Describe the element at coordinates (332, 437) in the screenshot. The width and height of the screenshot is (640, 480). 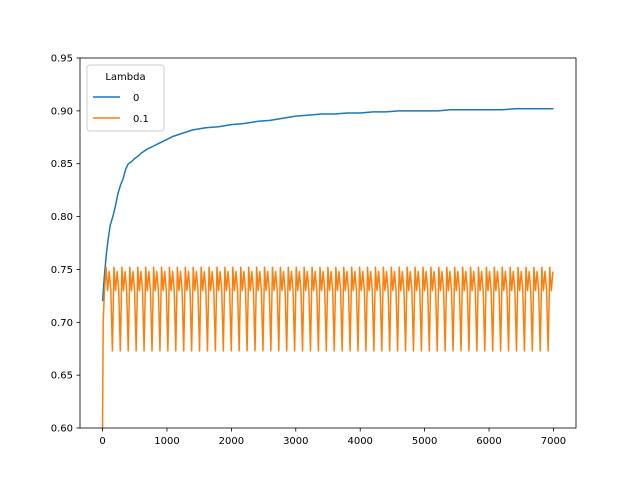
I see `x-axis: 0 1000 2000 3000 4000 5000 6000 7000` at that location.